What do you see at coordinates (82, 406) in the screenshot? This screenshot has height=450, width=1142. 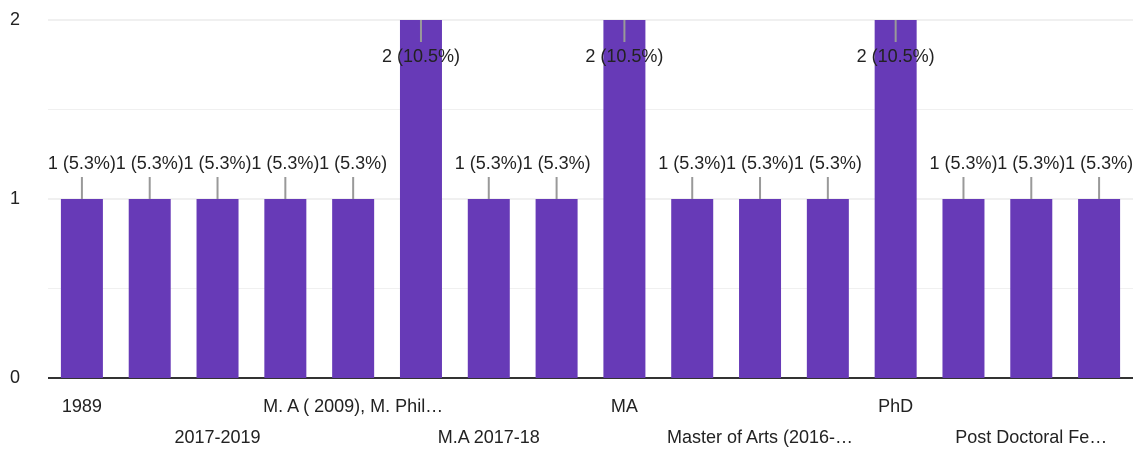 I see `x-tick-label: 1989` at bounding box center [82, 406].